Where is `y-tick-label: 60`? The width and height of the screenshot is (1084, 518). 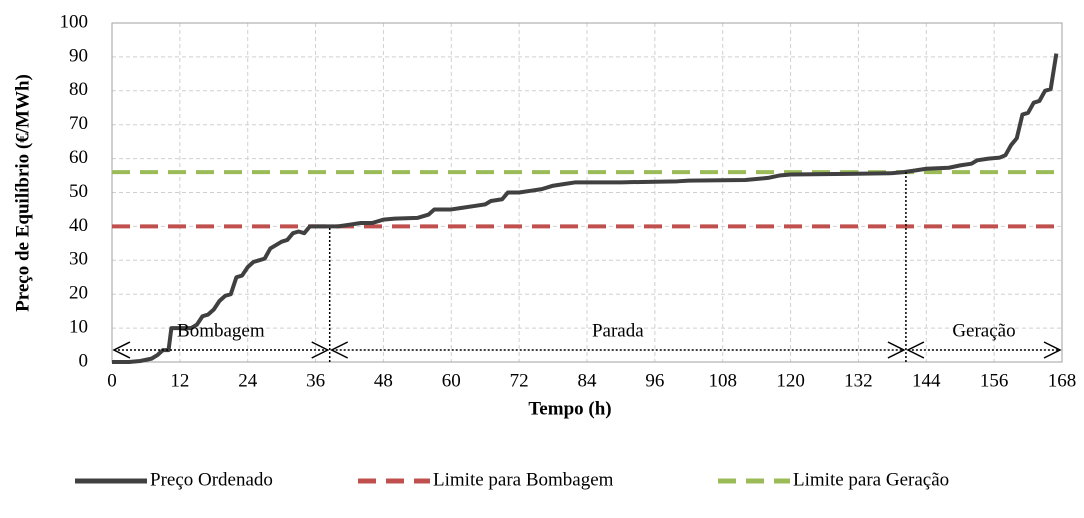 y-tick-label: 60 is located at coordinates (78, 157).